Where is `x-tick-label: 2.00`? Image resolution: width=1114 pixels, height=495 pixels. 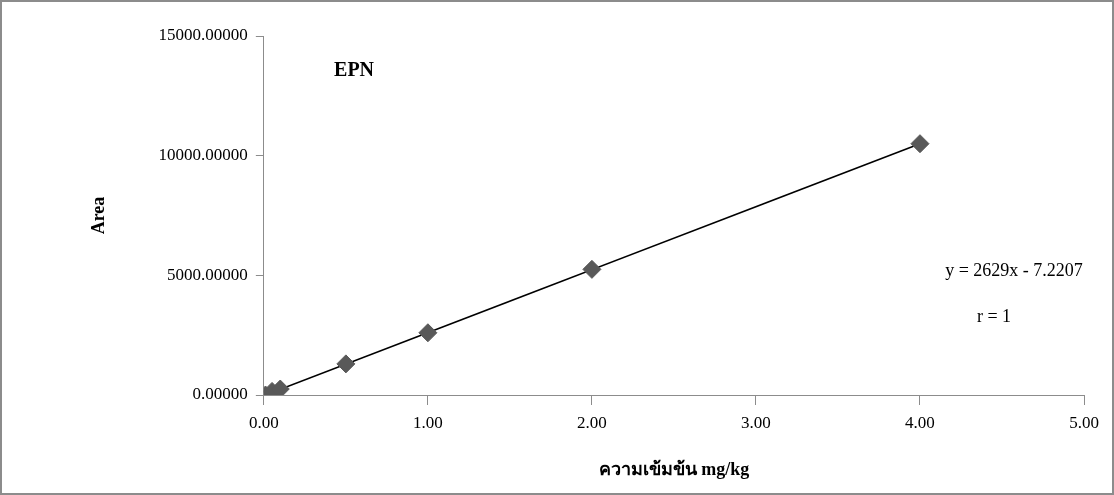
x-tick-label: 2.00 is located at coordinates (592, 422).